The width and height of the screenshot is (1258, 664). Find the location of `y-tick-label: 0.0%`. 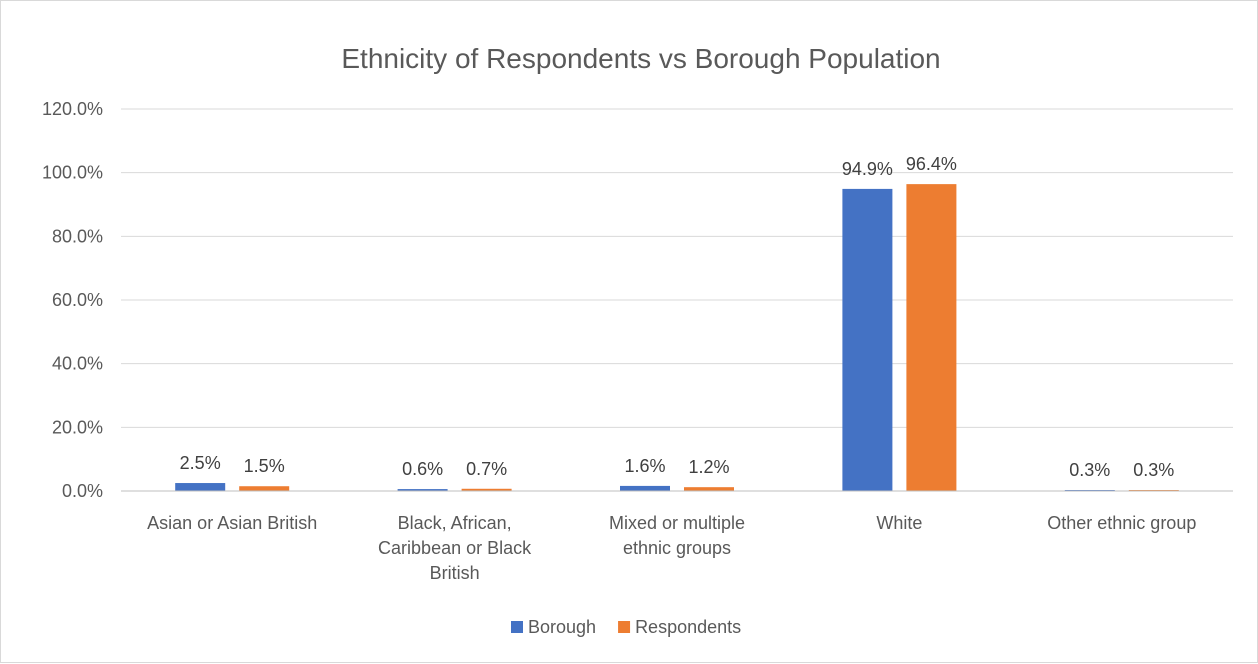

y-tick-label: 0.0% is located at coordinates (82, 491).